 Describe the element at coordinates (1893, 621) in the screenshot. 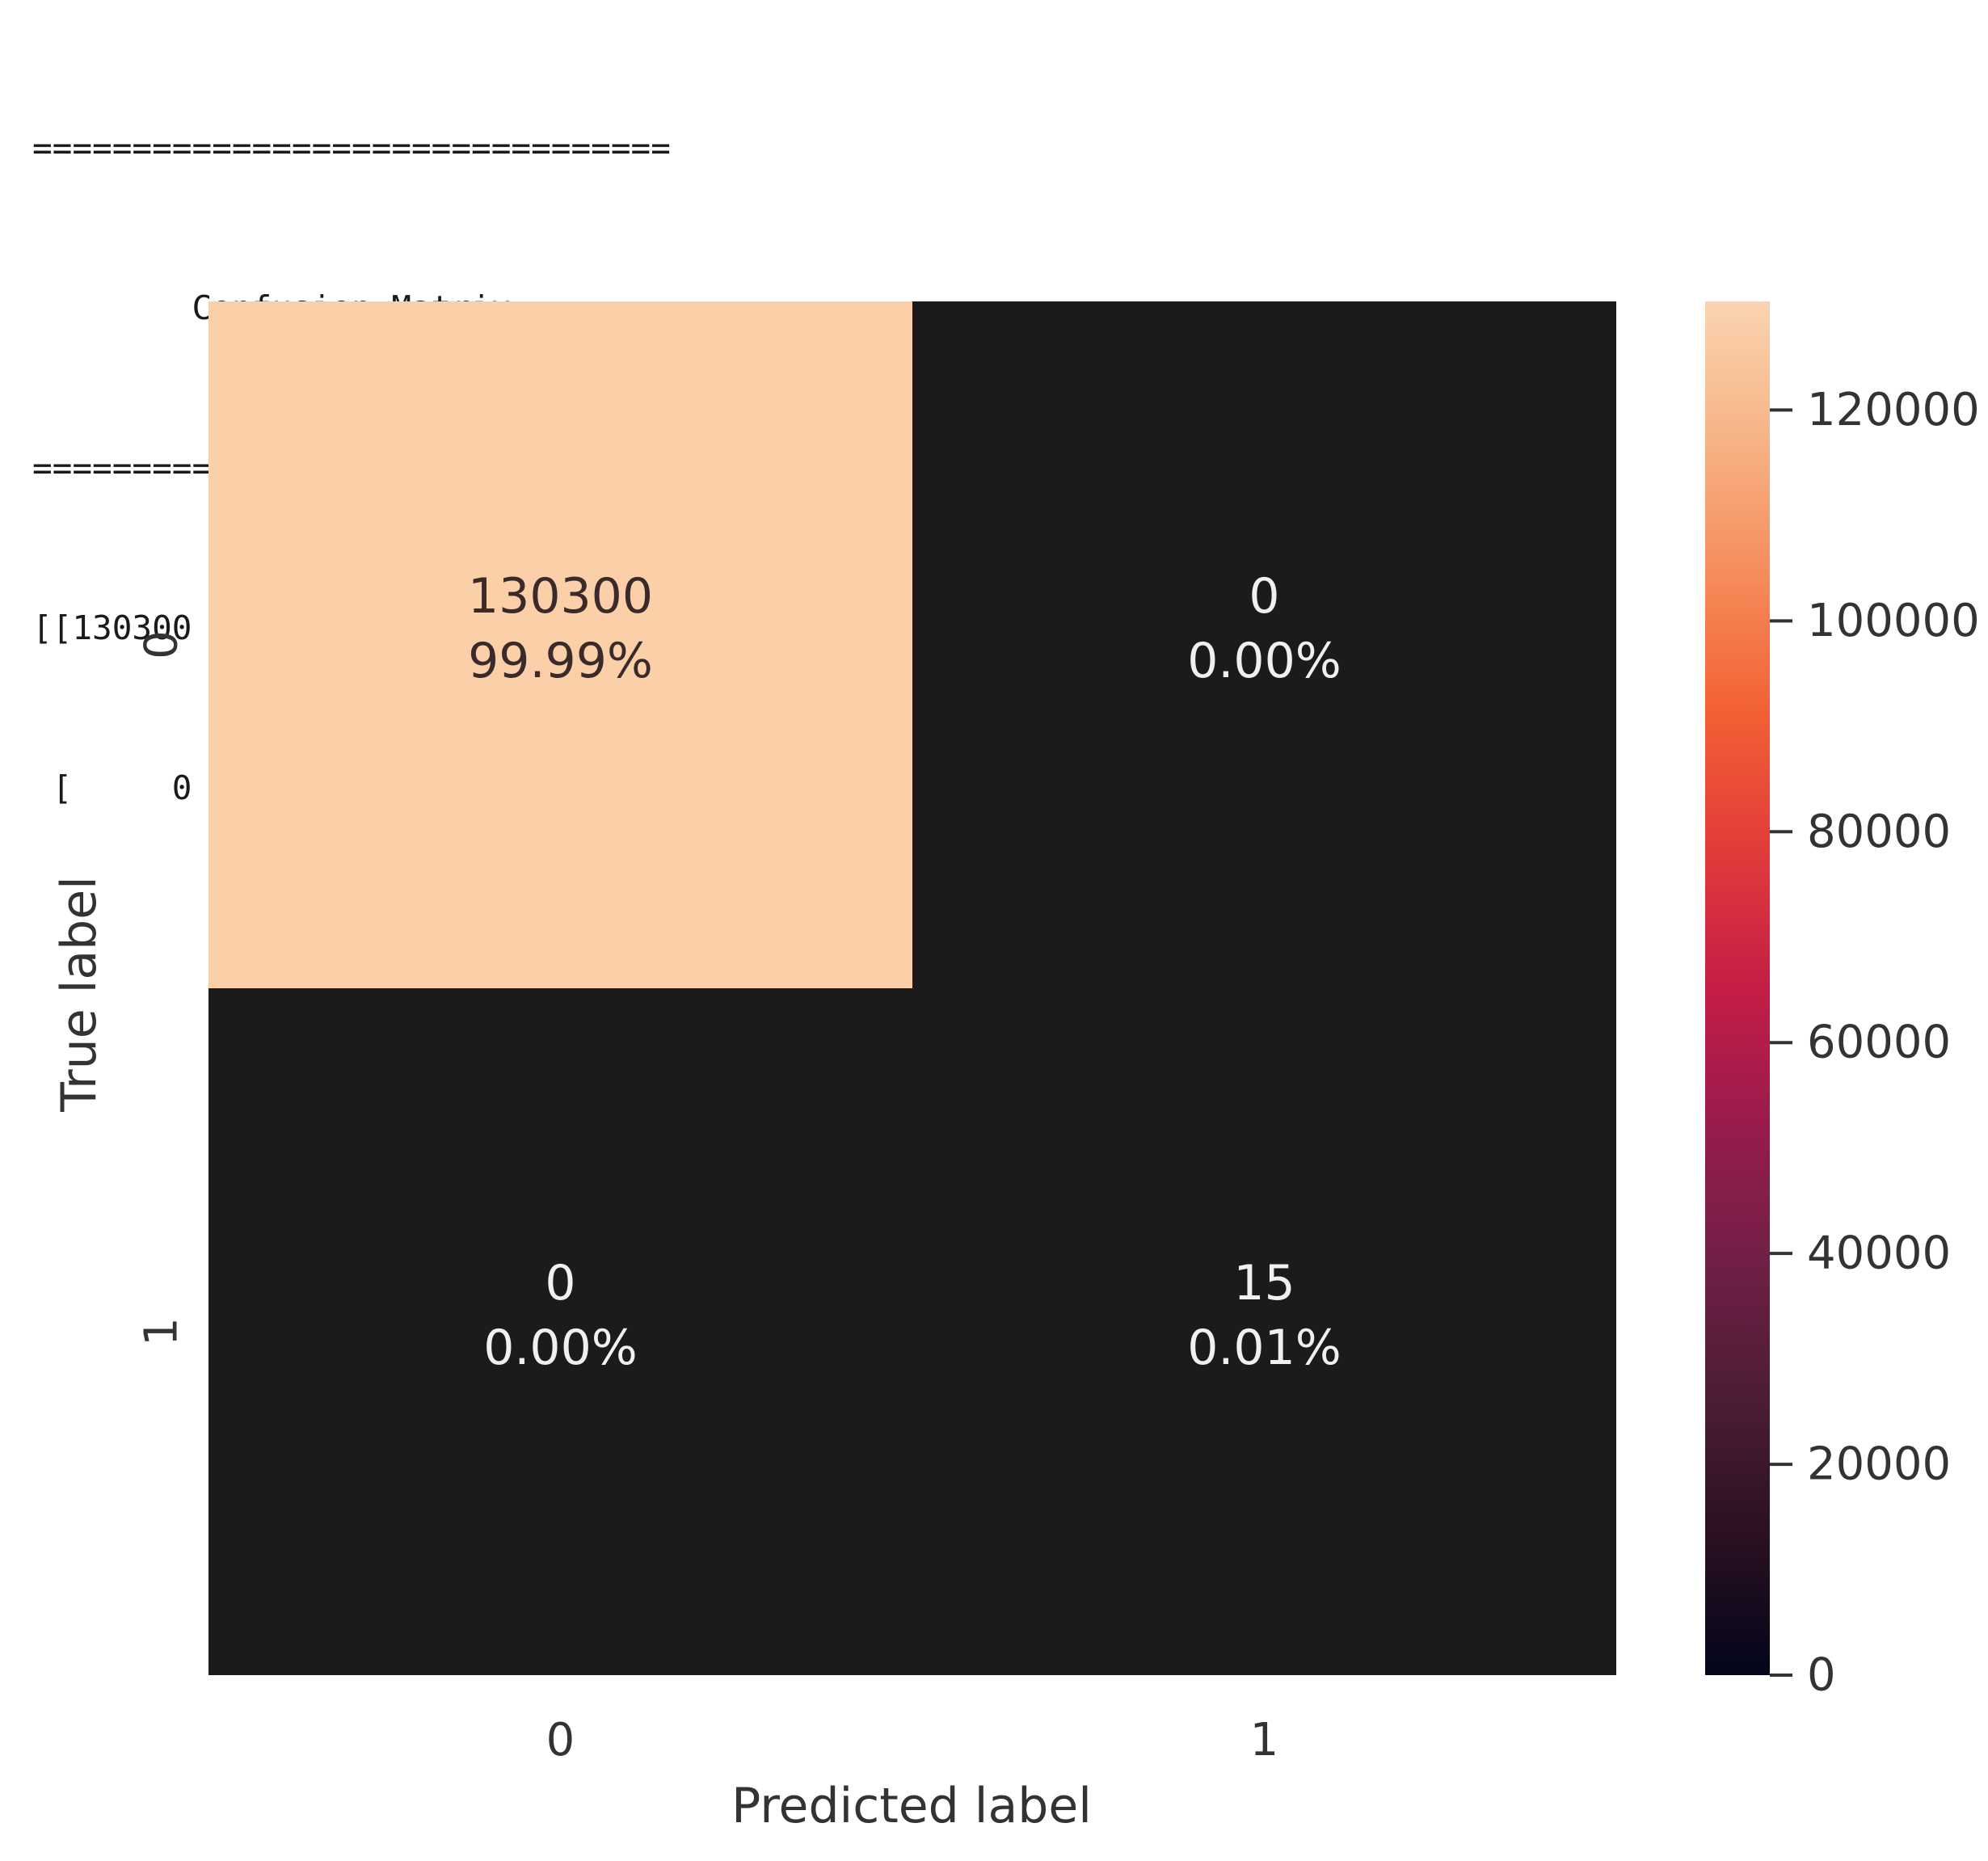

I see `colorbar-tick-label-100000: 100000` at that location.